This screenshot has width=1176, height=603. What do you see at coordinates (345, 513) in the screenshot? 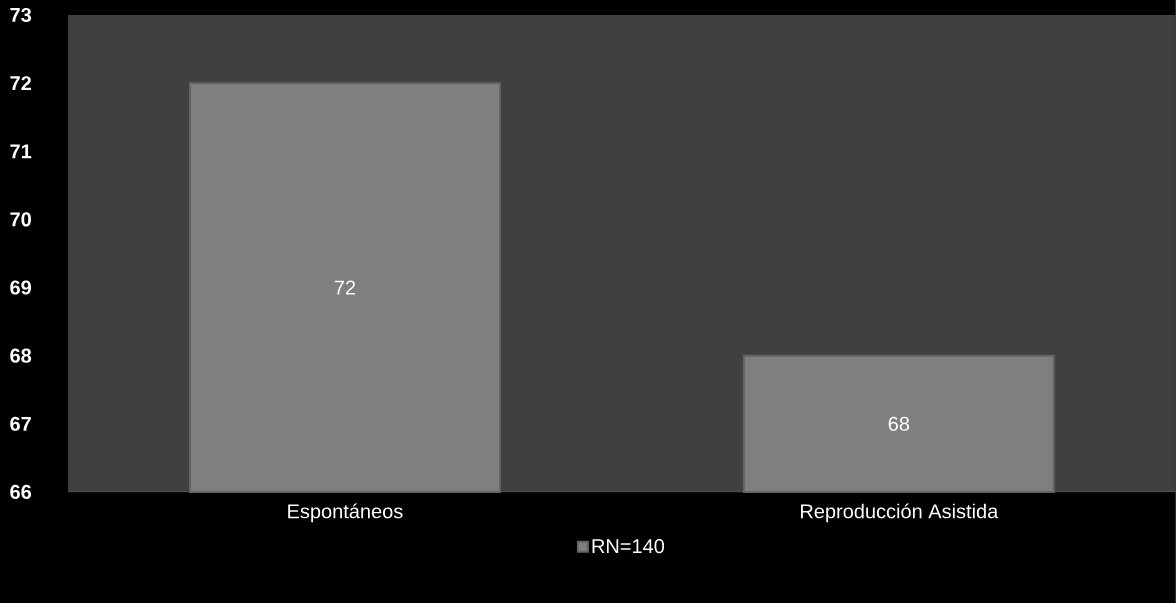
I see `x-tick-label: Espontáneos` at bounding box center [345, 513].